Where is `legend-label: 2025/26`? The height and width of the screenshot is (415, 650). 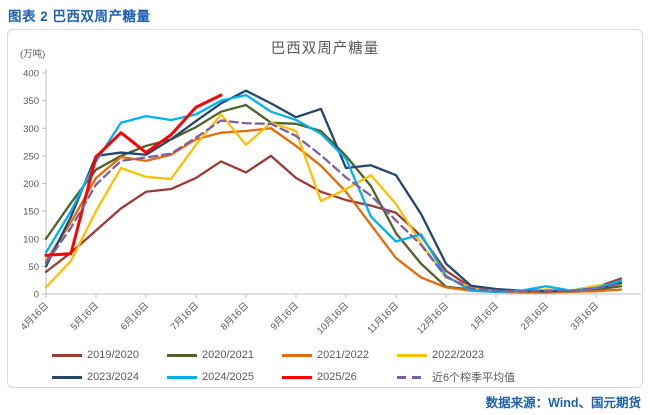 legend-label: 2025/26 is located at coordinates (337, 377).